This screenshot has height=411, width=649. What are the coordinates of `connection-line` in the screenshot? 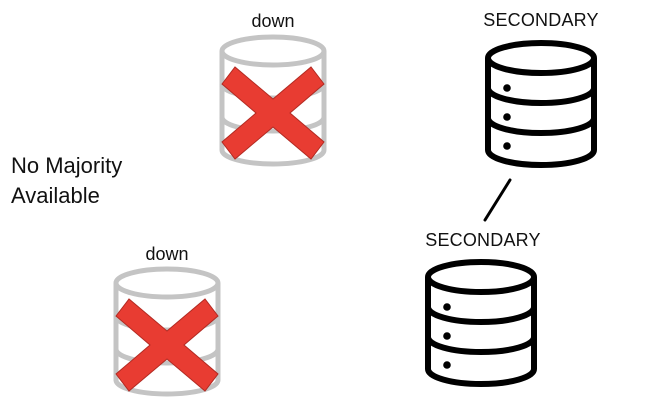 It's located at (497, 200).